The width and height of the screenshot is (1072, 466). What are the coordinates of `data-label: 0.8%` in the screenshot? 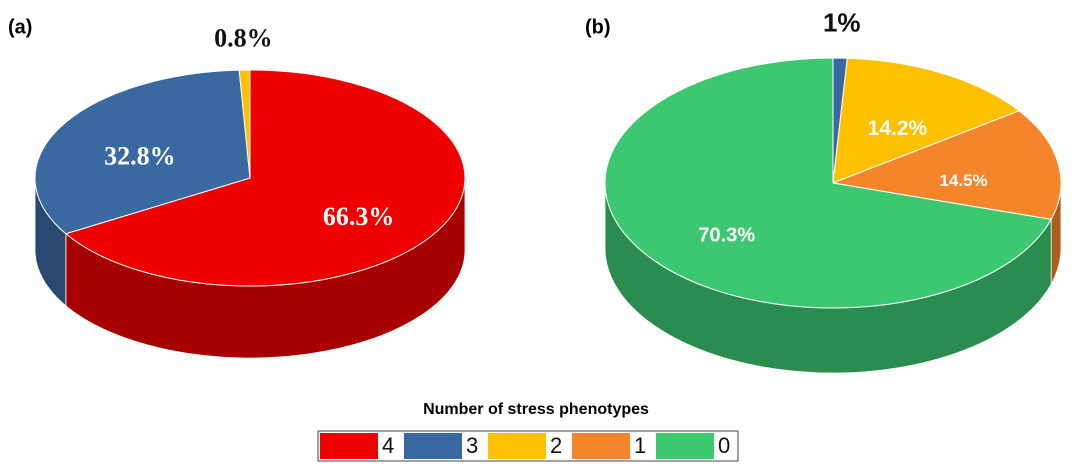 It's located at (243, 37).